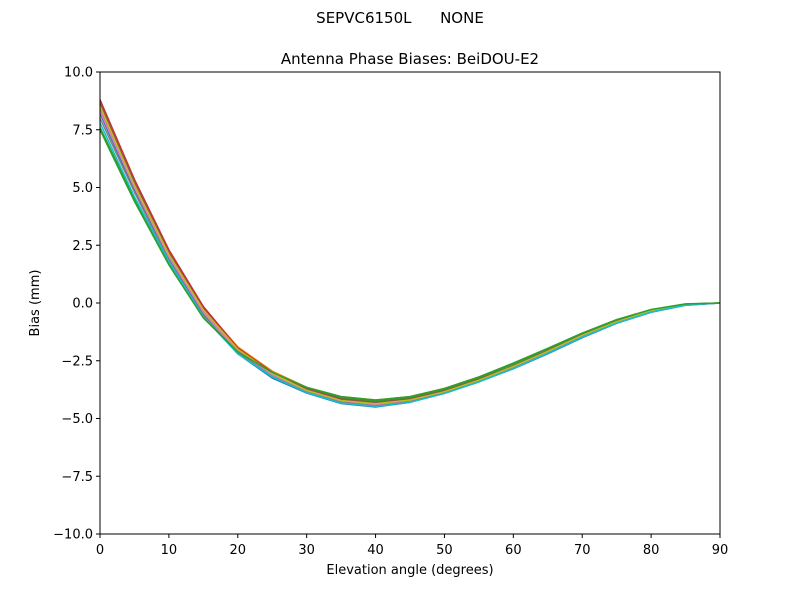 The image size is (800, 600). What do you see at coordinates (410, 59) in the screenshot?
I see `chart-title: Antenna Phase Biases: BeiDOU-E2` at bounding box center [410, 59].